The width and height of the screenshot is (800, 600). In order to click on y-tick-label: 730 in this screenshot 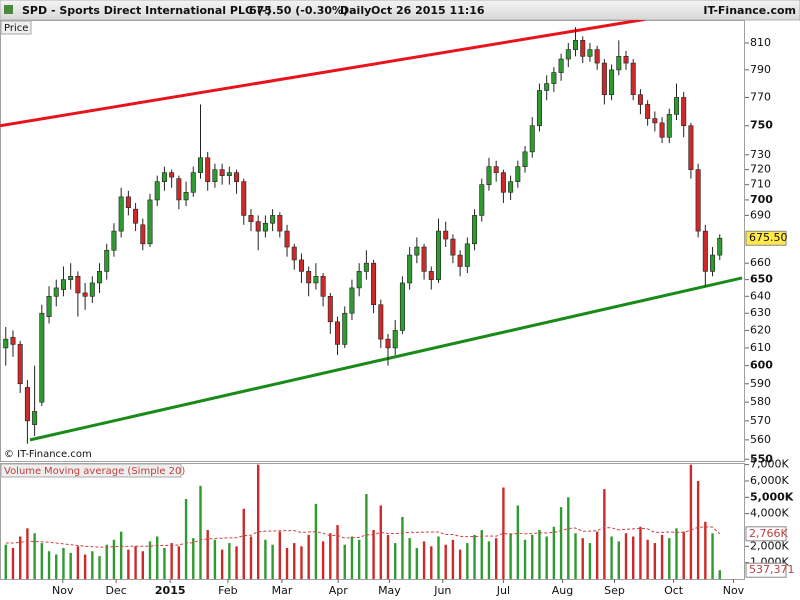, I will do `click(760, 154)`.